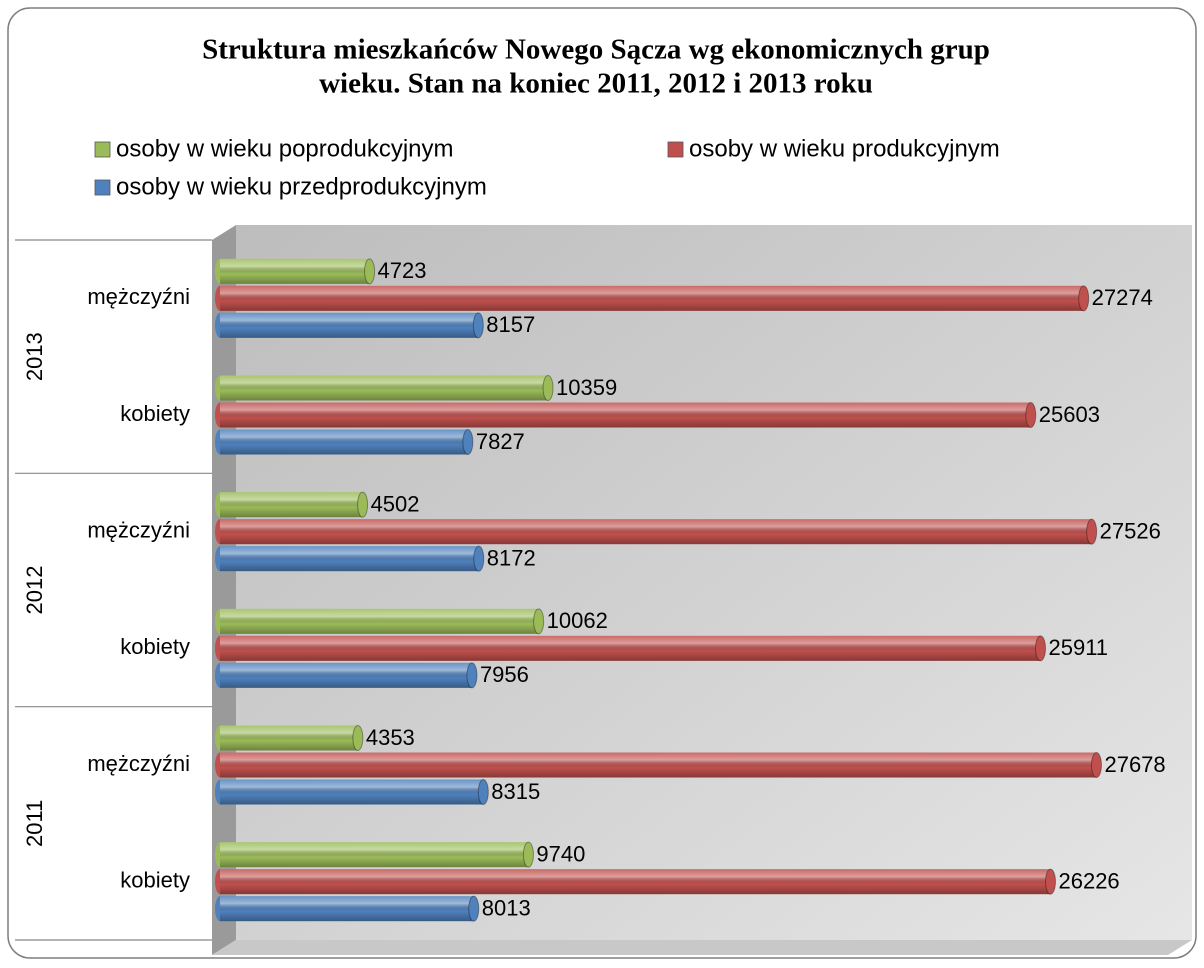 This screenshot has height=968, width=1204. I want to click on value-label: 8013, so click(506, 907).